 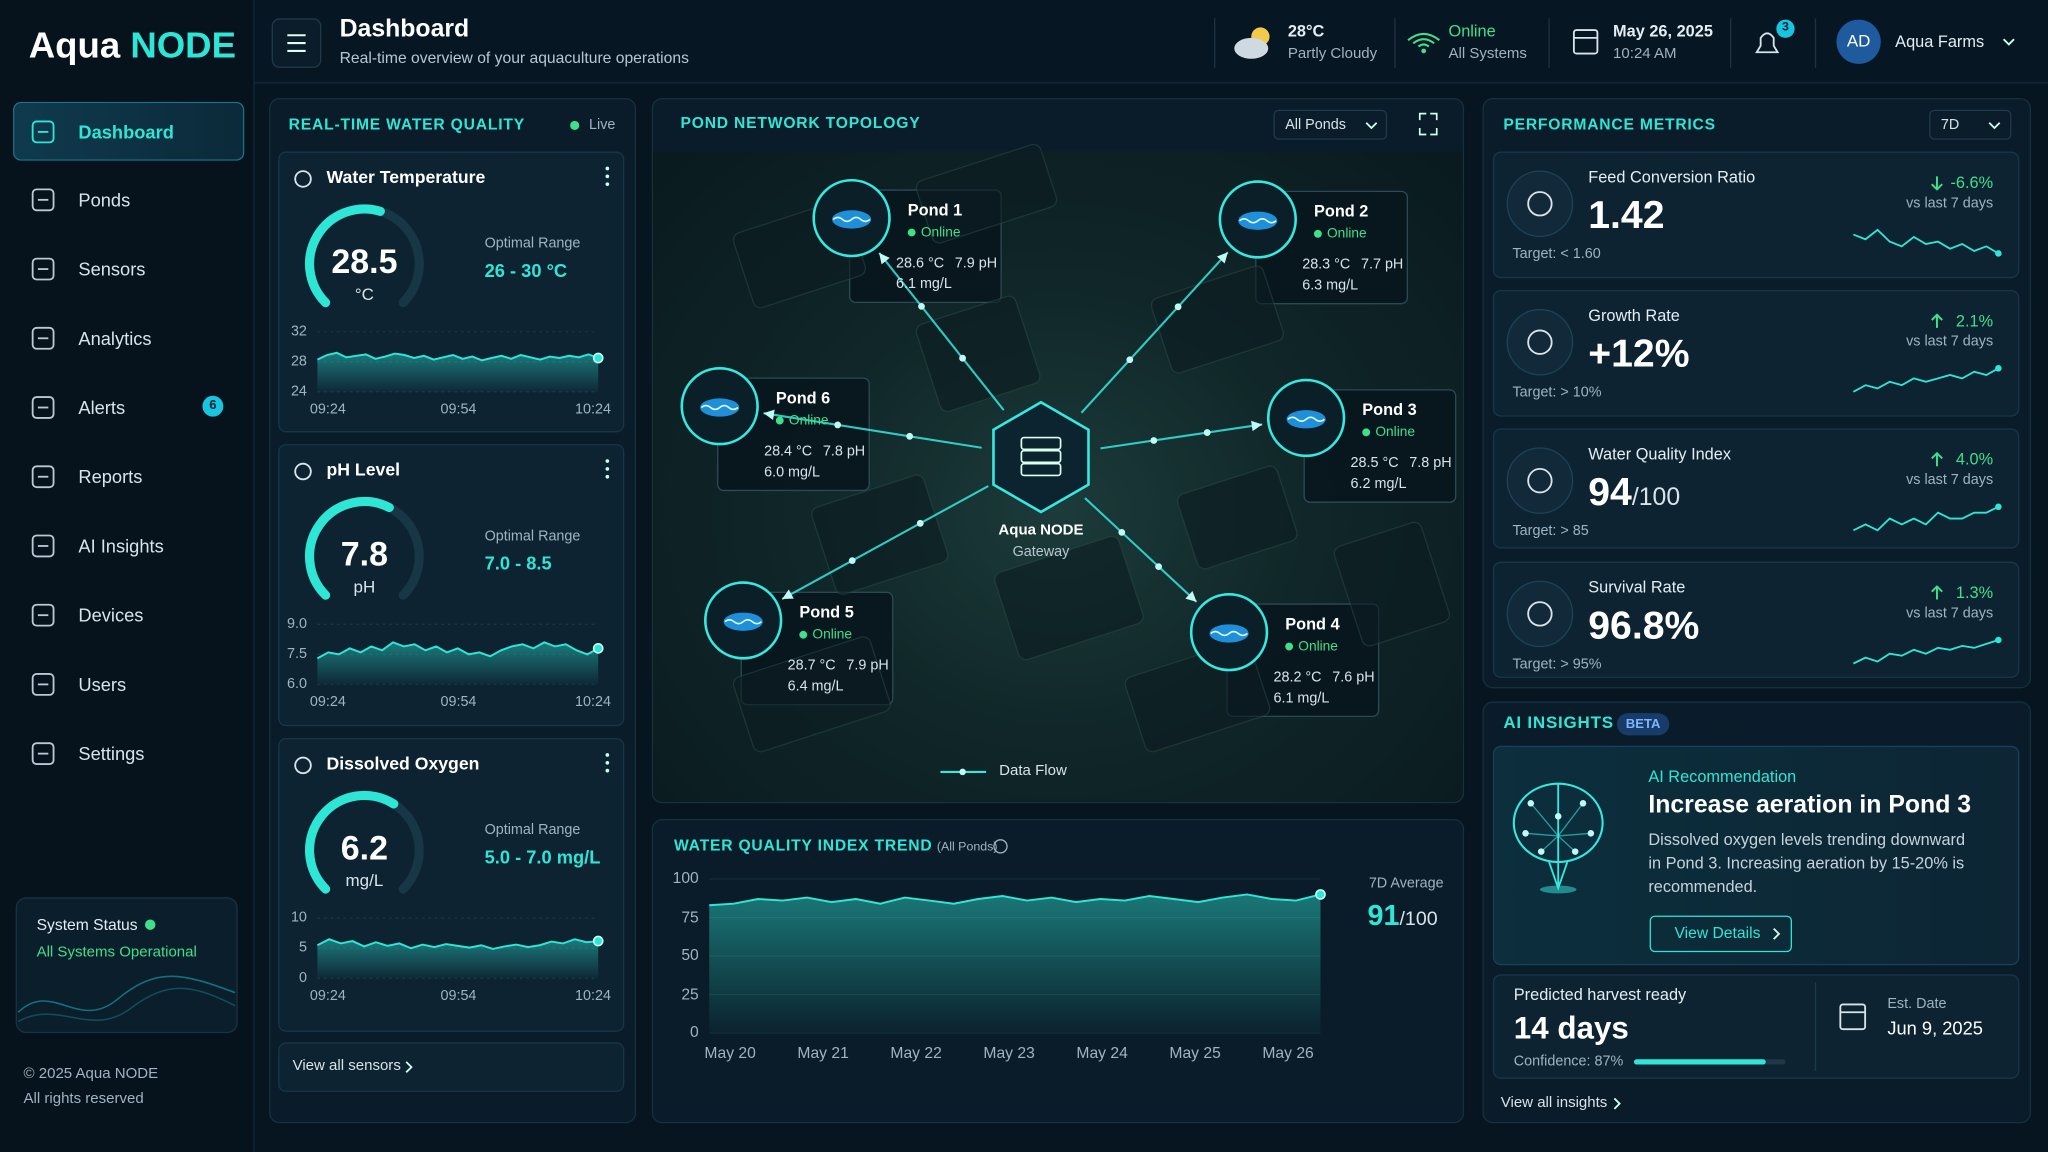 What do you see at coordinates (1332, 54) in the screenshot?
I see `weather-condition: Partly Cloudy` at bounding box center [1332, 54].